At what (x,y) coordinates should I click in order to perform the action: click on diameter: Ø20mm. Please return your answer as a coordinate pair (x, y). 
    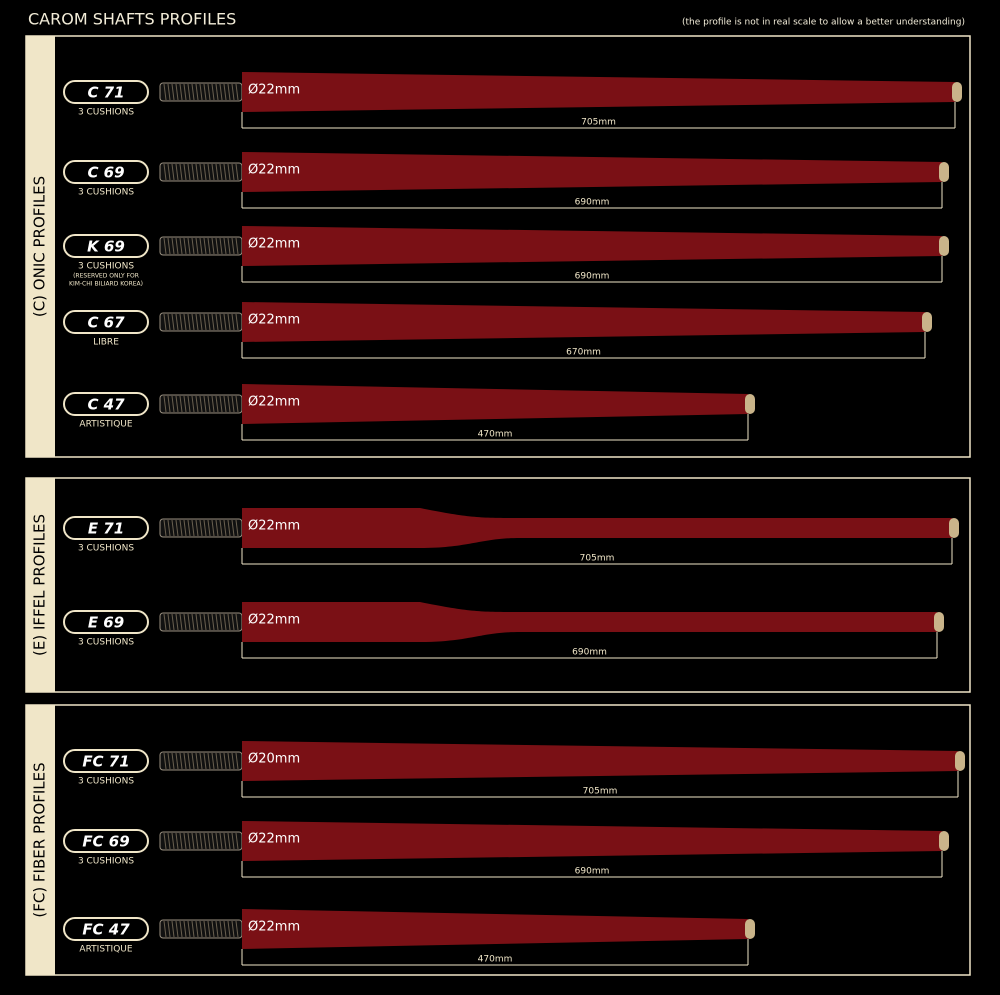
    Looking at the image, I should click on (274, 759).